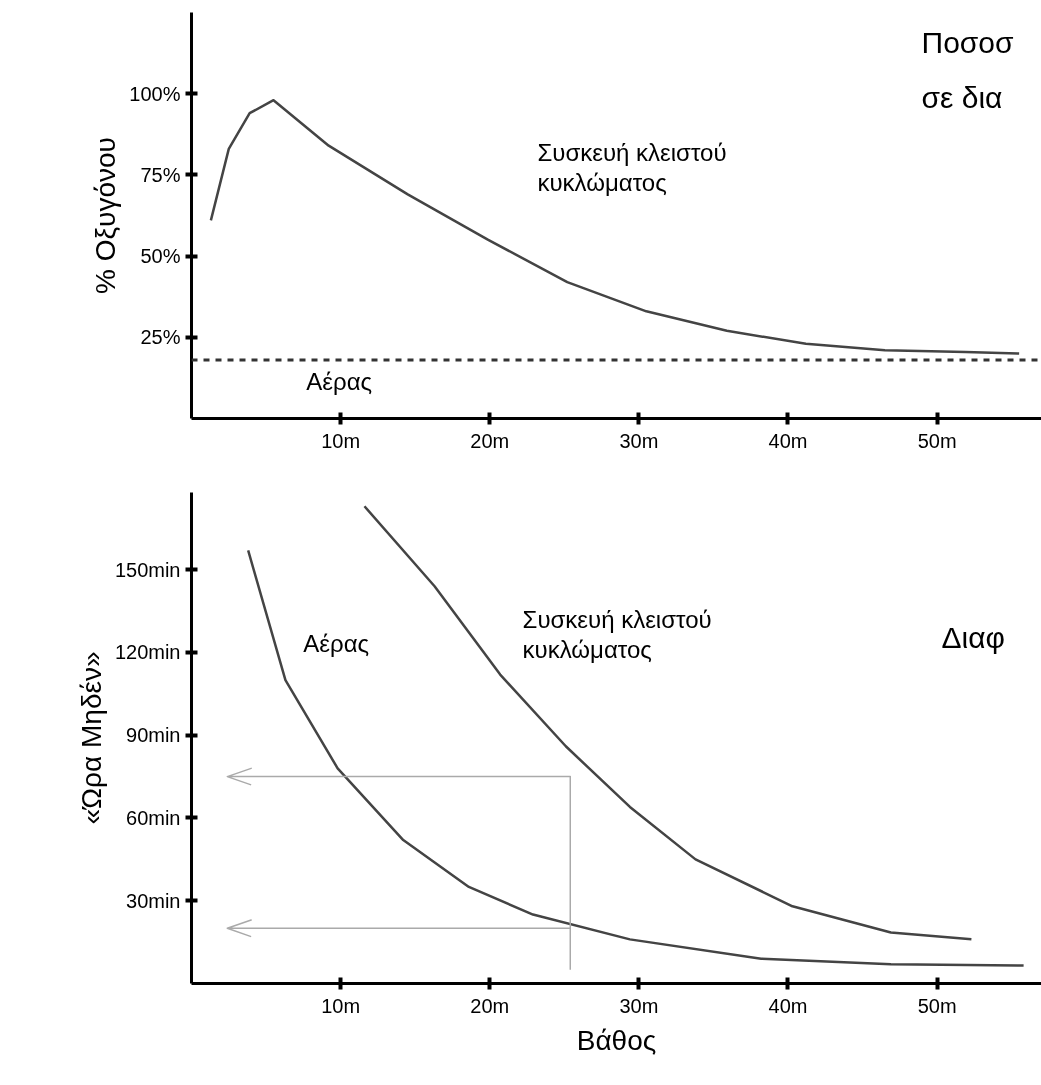  Describe the element at coordinates (147, 569) in the screenshot. I see `y-tick-label: 150min` at that location.